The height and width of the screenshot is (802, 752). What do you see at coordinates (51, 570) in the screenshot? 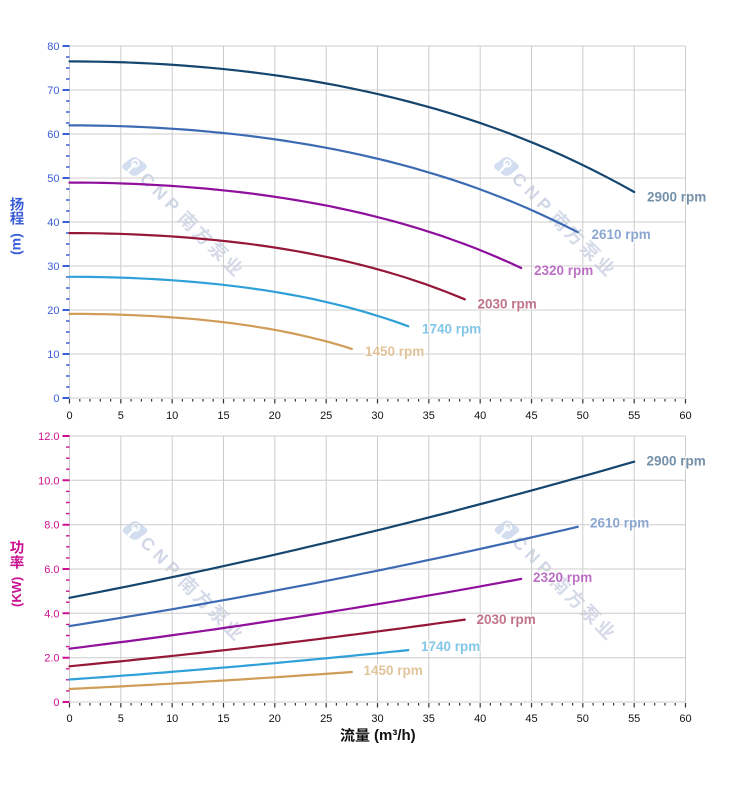
I see `svg-text: 6.0` at bounding box center [51, 570].